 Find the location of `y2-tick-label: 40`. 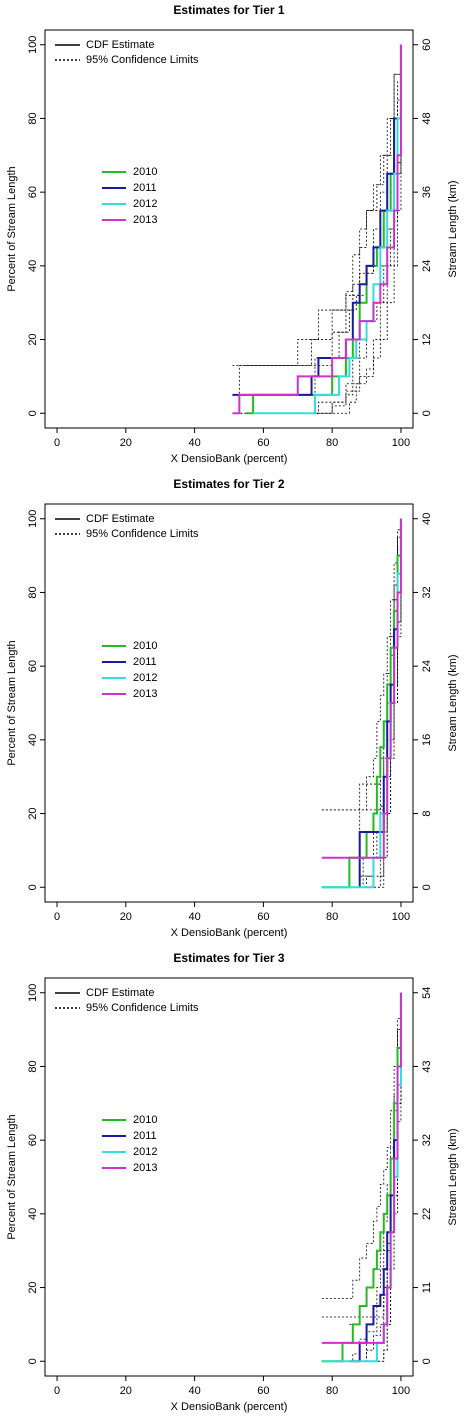

y2-tick-label: 40 is located at coordinates (427, 519).